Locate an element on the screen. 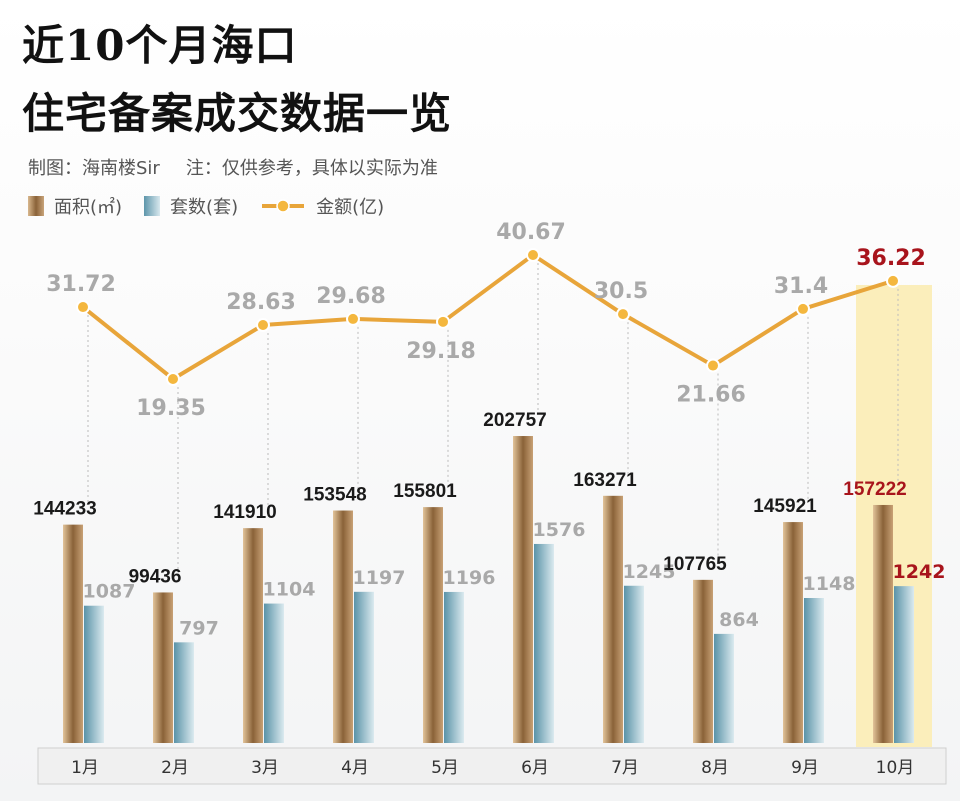 This screenshot has height=801, width=960. label-amount: 31.4 is located at coordinates (801, 286).